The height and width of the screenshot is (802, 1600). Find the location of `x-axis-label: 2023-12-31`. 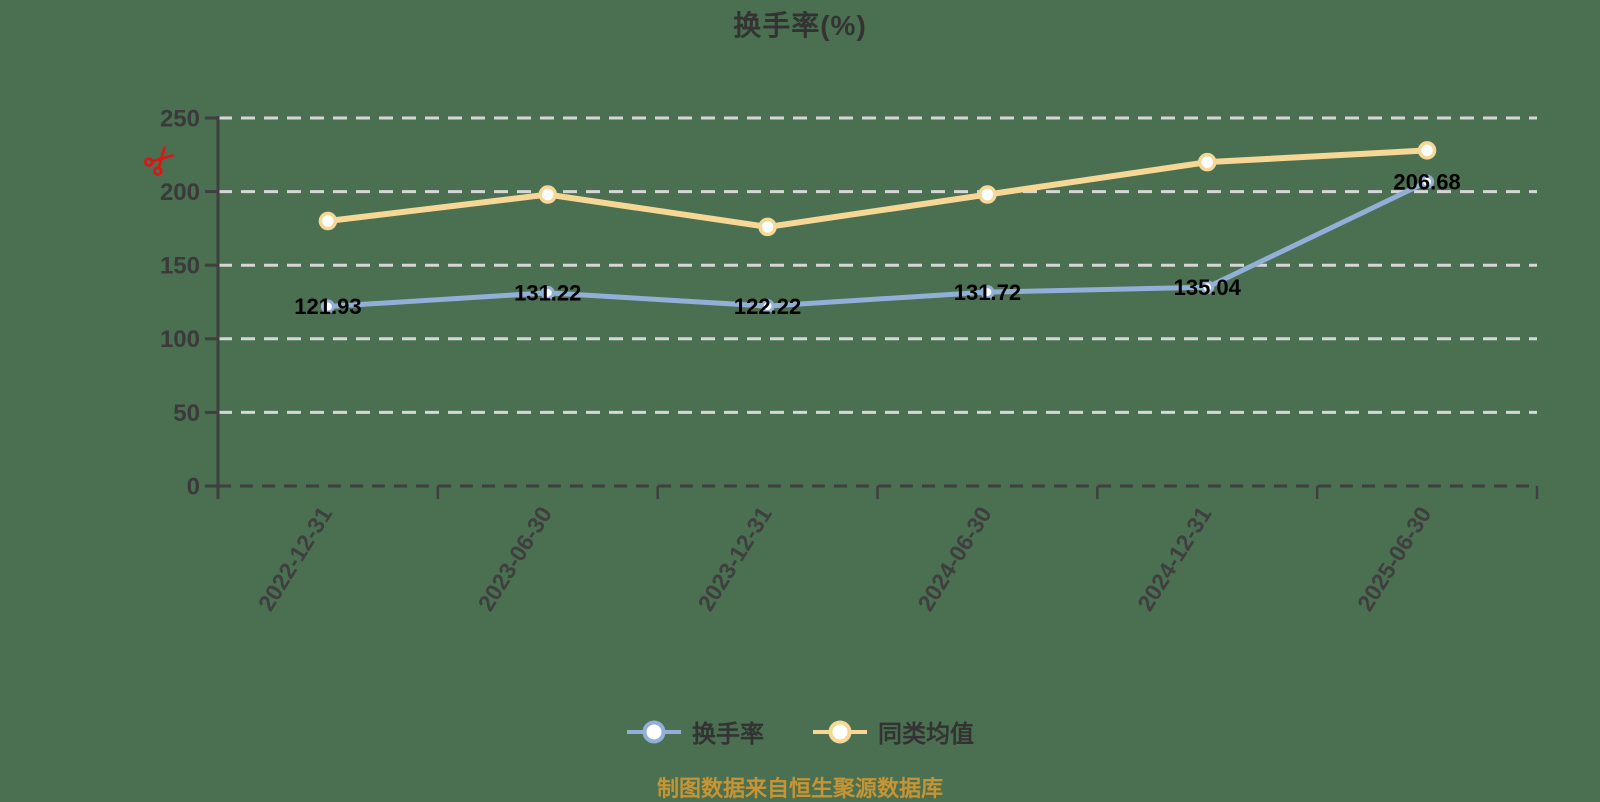

x-axis-label: 2023-12-31 is located at coordinates (734, 559).